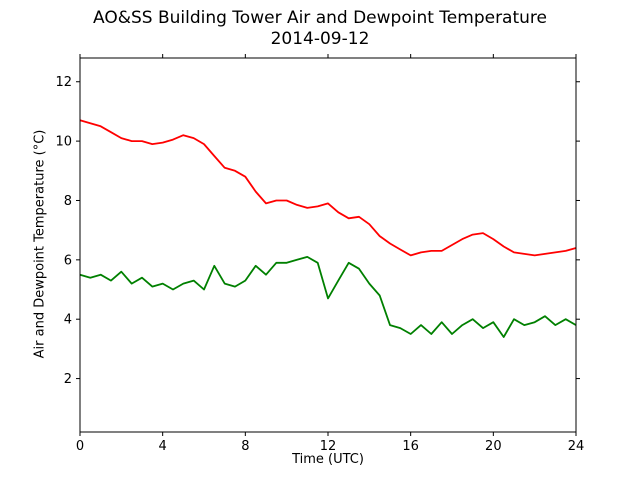  What do you see at coordinates (493, 446) in the screenshot?
I see `x-tick-label-20: 20` at bounding box center [493, 446].